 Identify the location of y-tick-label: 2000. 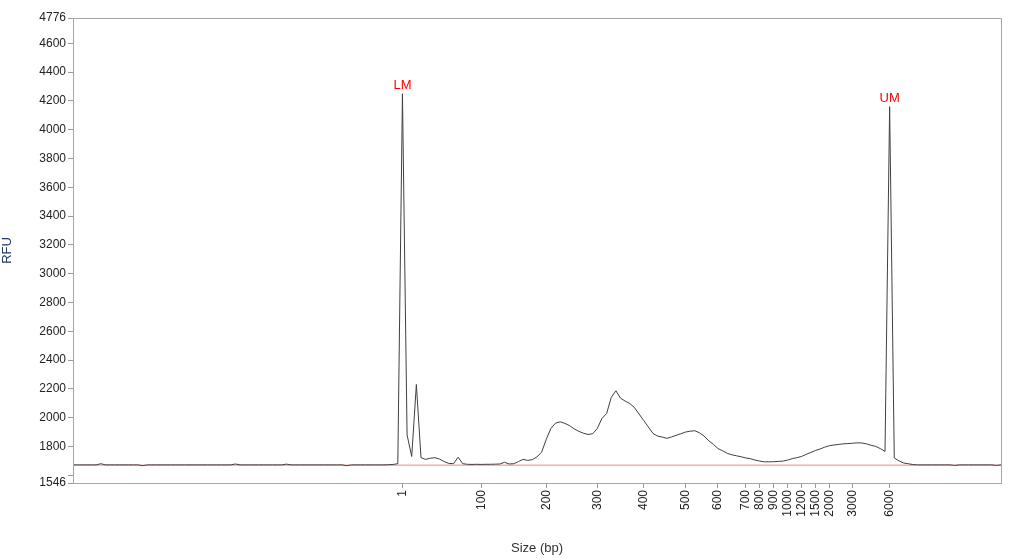
(53, 416).